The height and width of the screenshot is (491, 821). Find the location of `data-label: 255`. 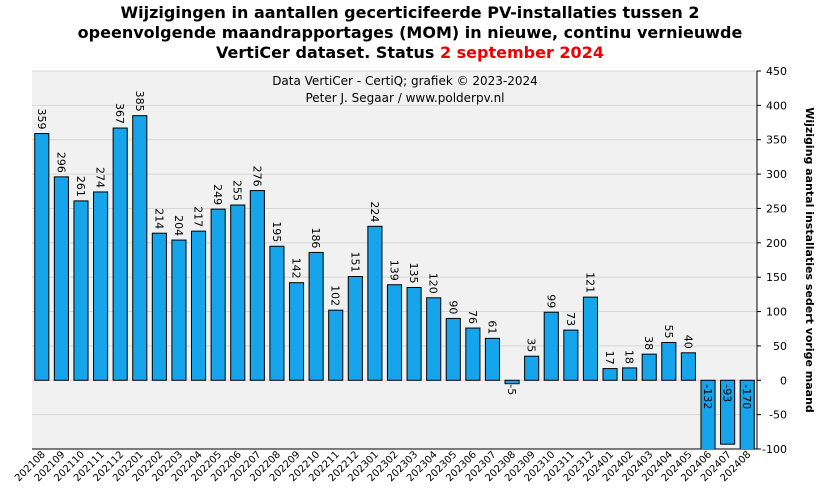

data-label: 255 is located at coordinates (237, 190).